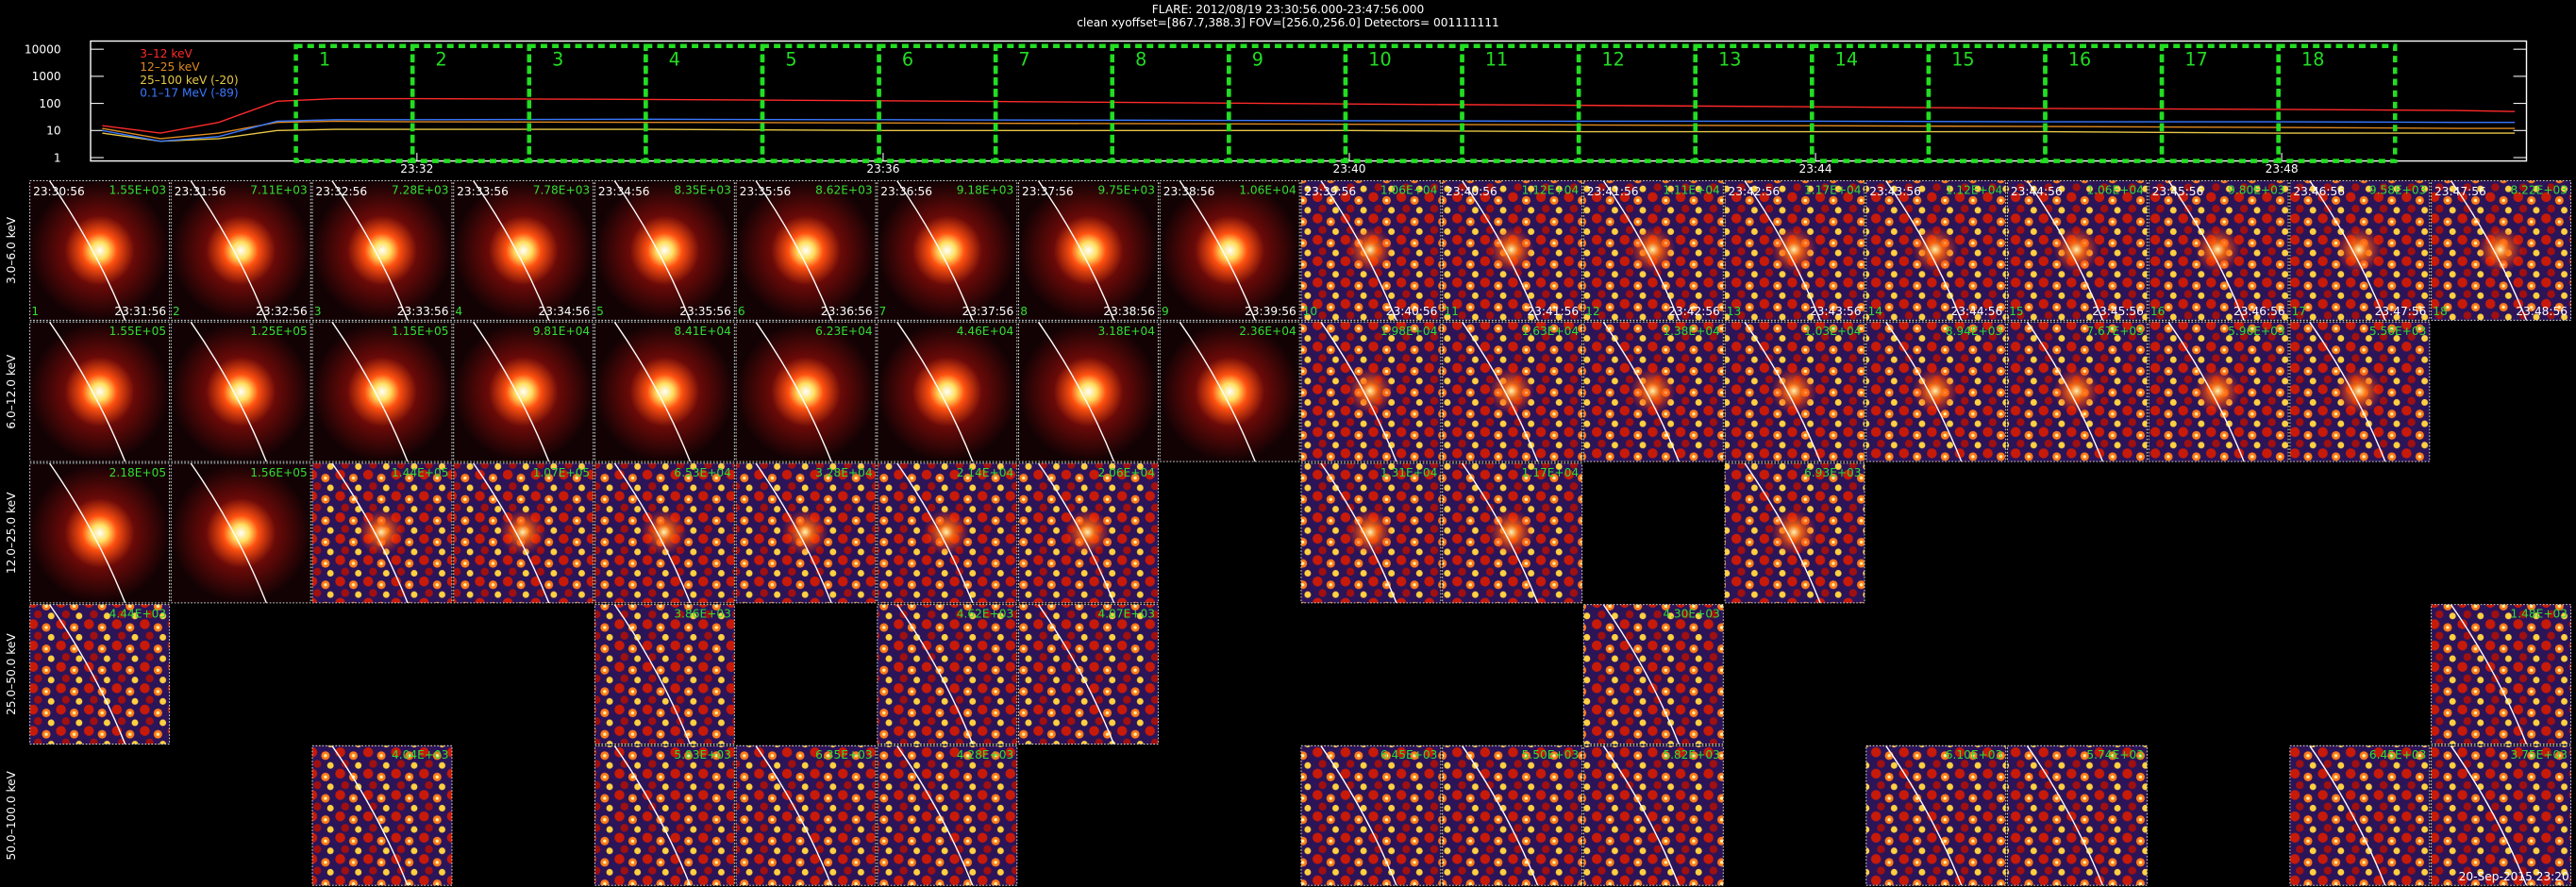 The width and height of the screenshot is (2576, 887). What do you see at coordinates (382, 533) in the screenshot?
I see `image-tile: 1.44E+05` at bounding box center [382, 533].